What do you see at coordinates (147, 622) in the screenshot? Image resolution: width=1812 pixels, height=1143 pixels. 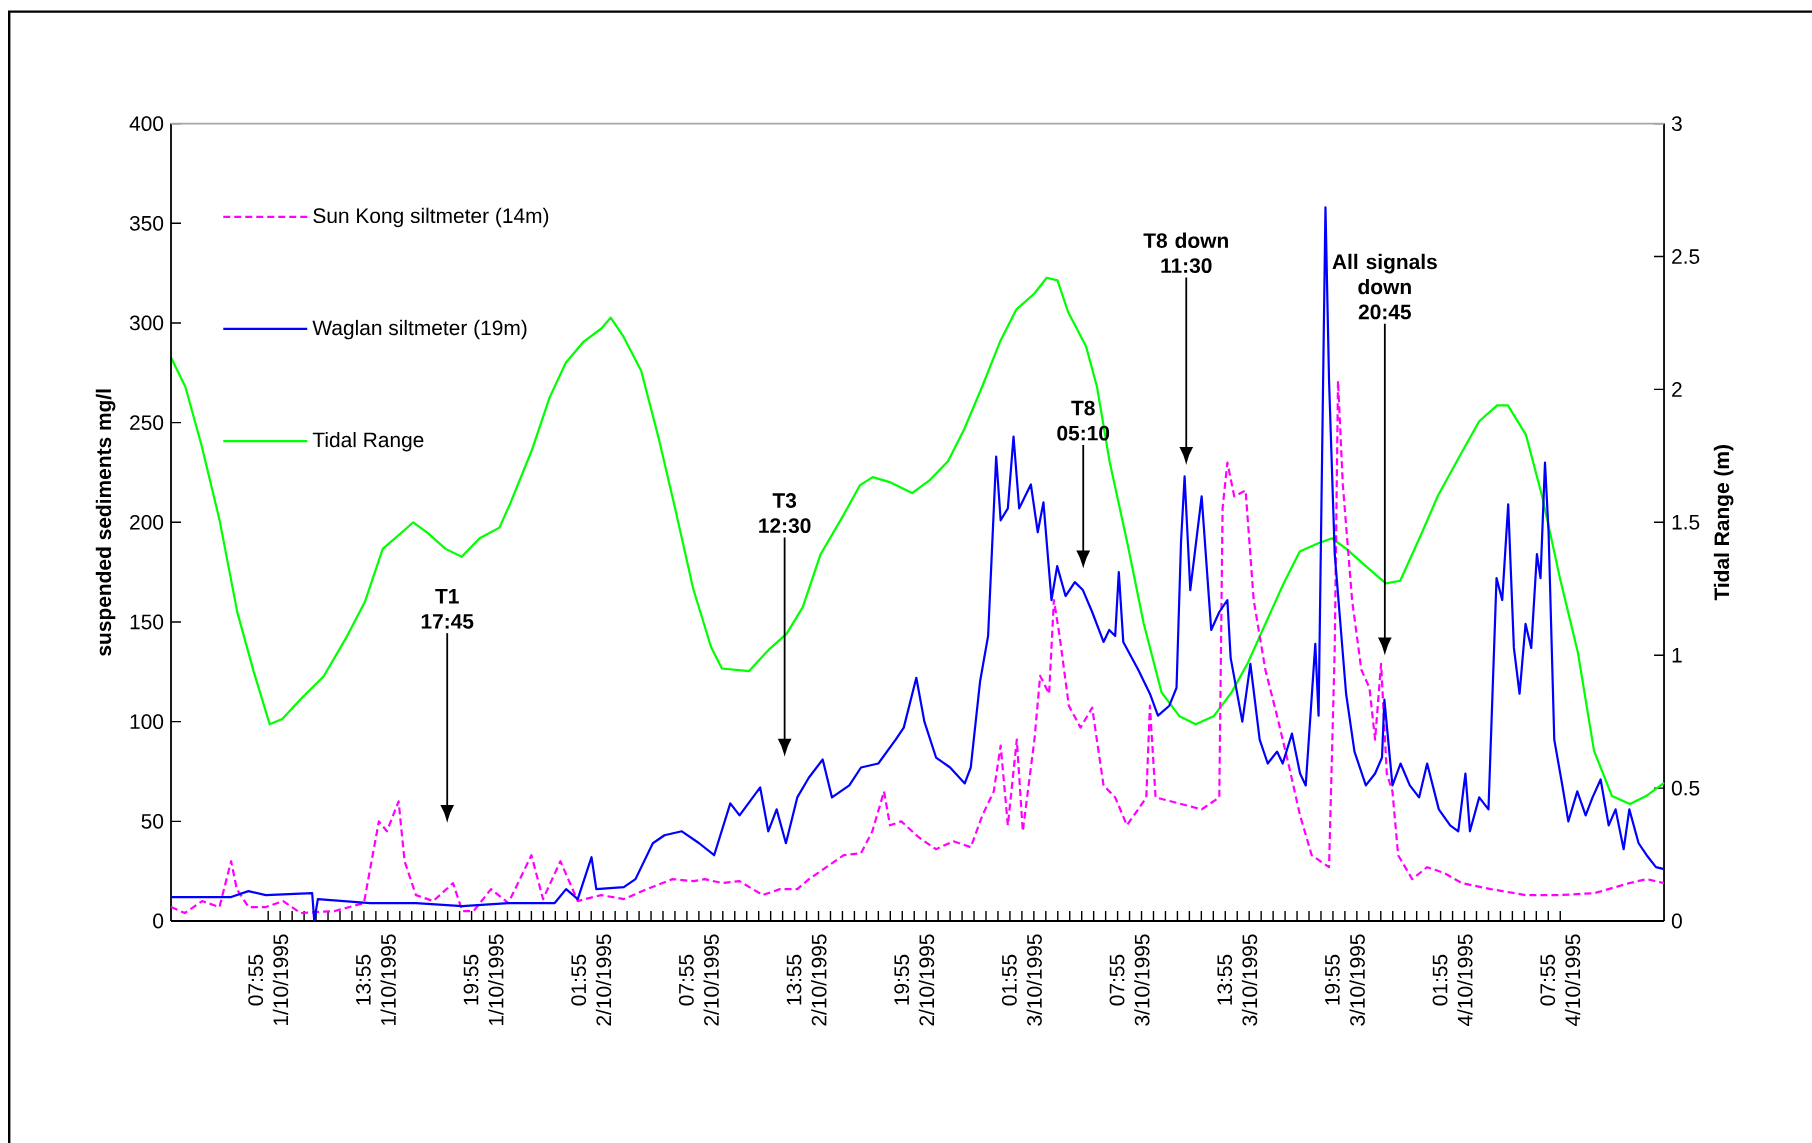 I see `y-tick-label: 150` at bounding box center [147, 622].